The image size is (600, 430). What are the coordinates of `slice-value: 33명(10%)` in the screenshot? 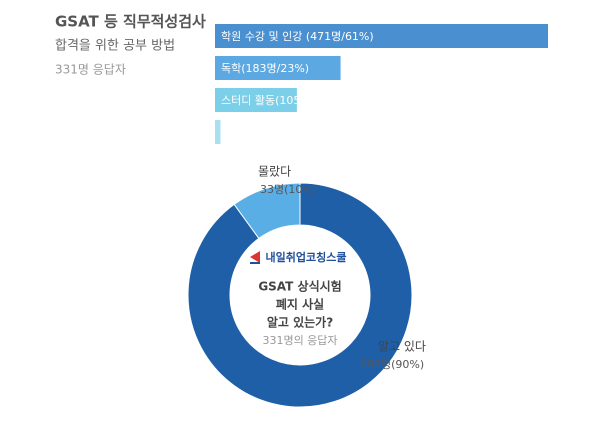 It's located at (288, 189).